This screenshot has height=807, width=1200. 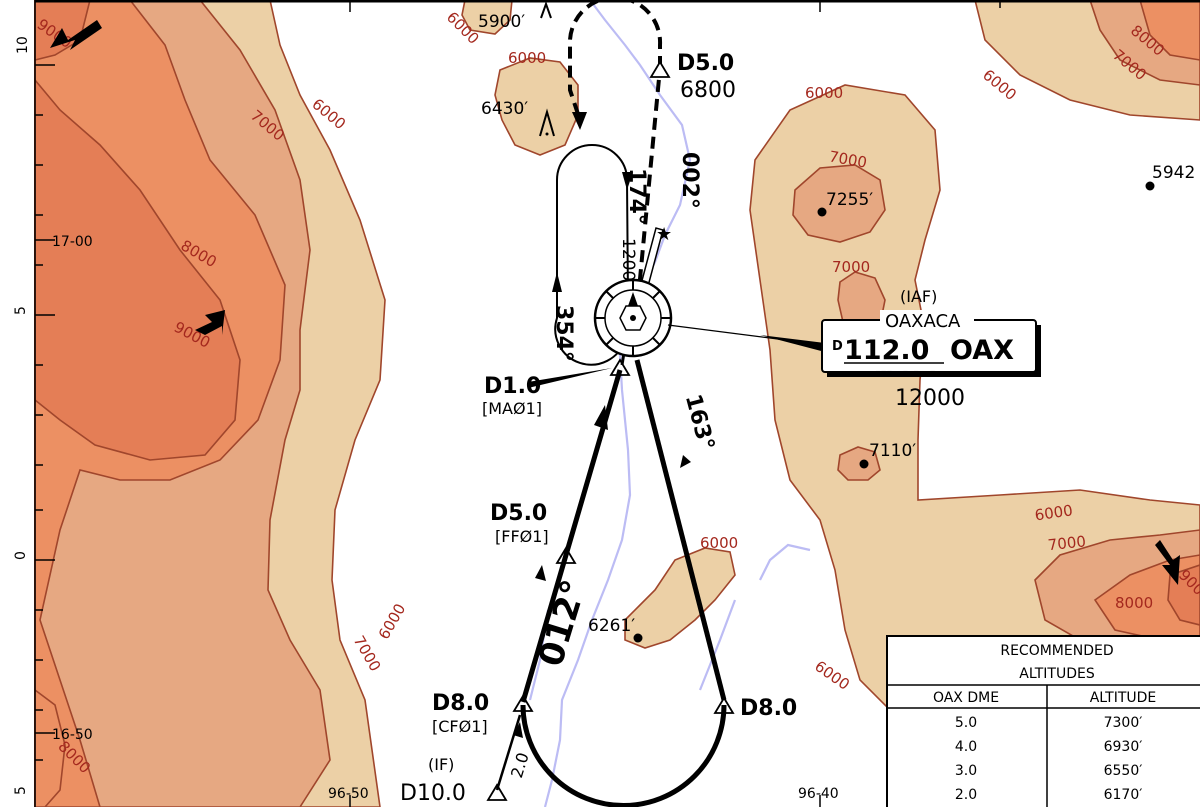 What do you see at coordinates (1123, 698) in the screenshot?
I see `table-header: ALTITUDE` at bounding box center [1123, 698].